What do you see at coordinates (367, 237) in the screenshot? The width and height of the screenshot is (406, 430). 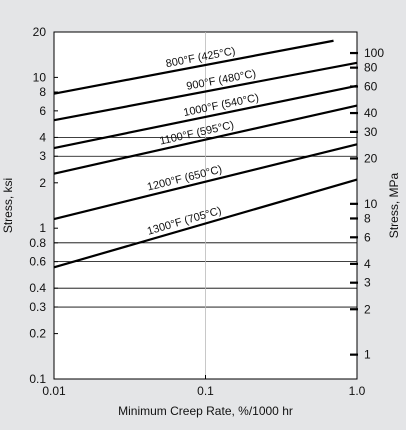 I see `y-tick-label-right: 6` at bounding box center [367, 237].